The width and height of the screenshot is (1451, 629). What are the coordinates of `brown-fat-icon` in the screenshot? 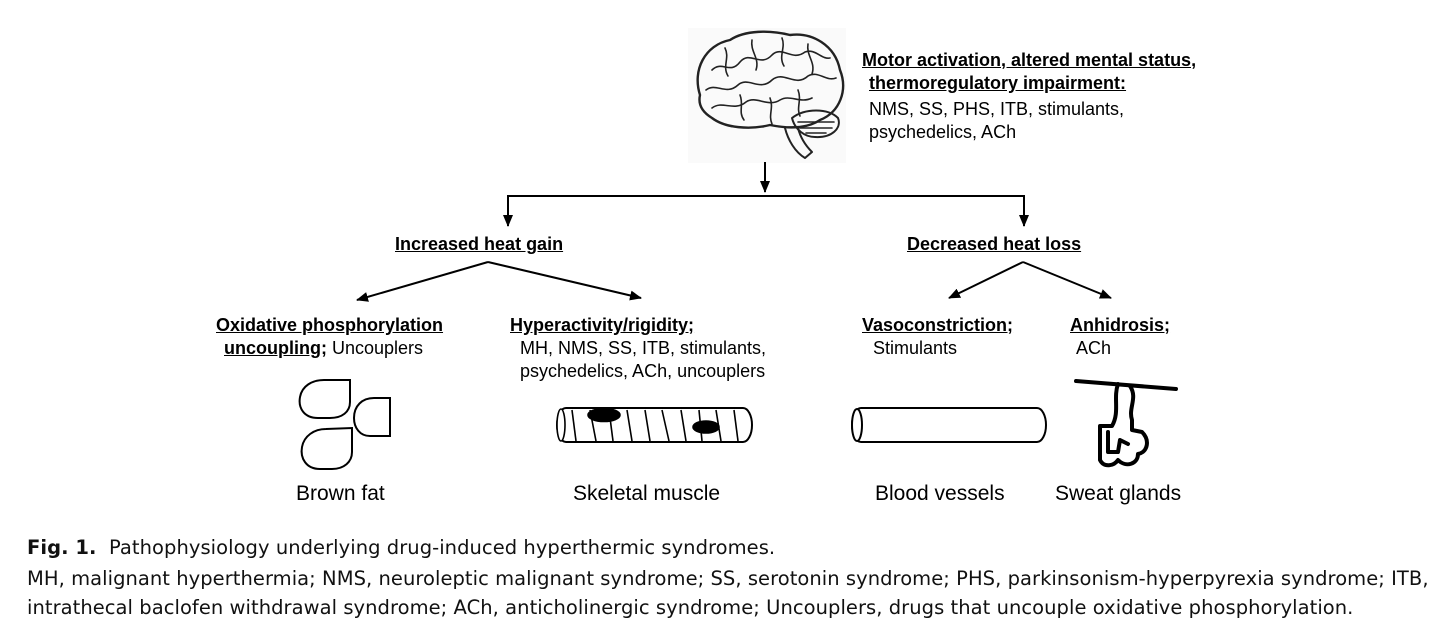 It's located at (344, 424).